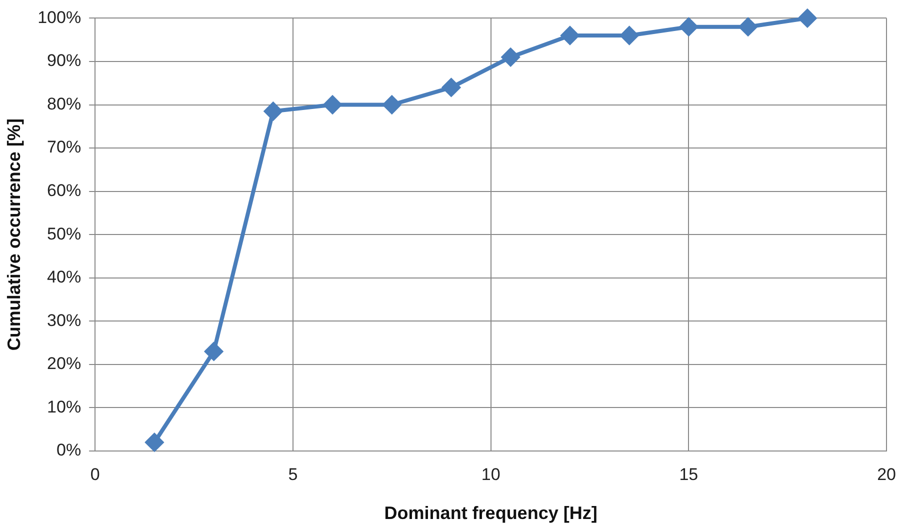 Image resolution: width=910 pixels, height=529 pixels. I want to click on x-axis-title: Dominant frequency [Hz], so click(491, 513).